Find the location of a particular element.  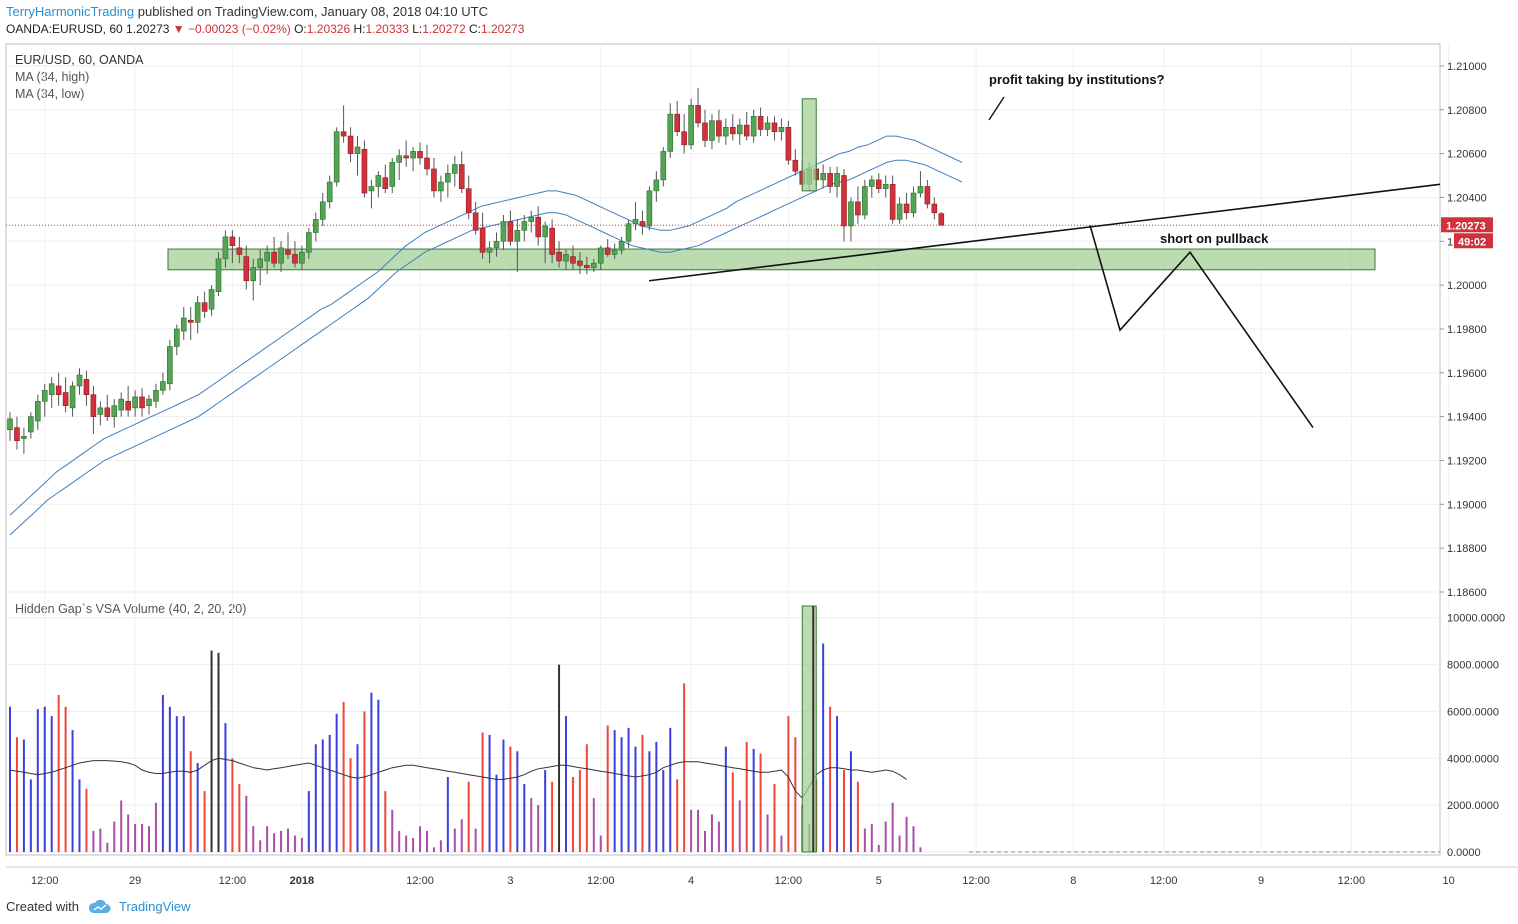

spike-volume-highlight is located at coordinates (809, 729).